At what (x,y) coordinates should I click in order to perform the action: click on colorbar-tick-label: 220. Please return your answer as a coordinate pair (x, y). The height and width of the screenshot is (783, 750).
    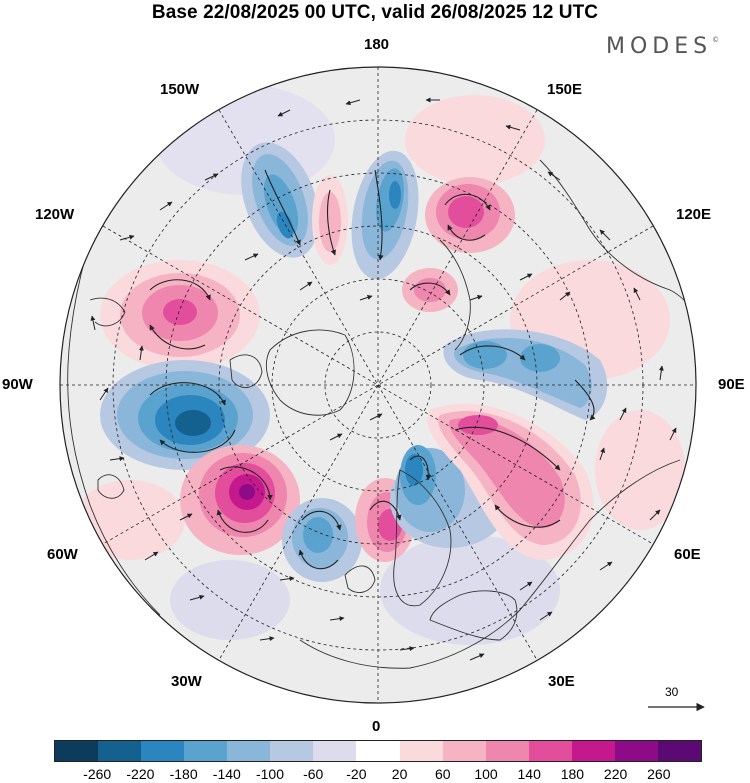
    Looking at the image, I should click on (615, 774).